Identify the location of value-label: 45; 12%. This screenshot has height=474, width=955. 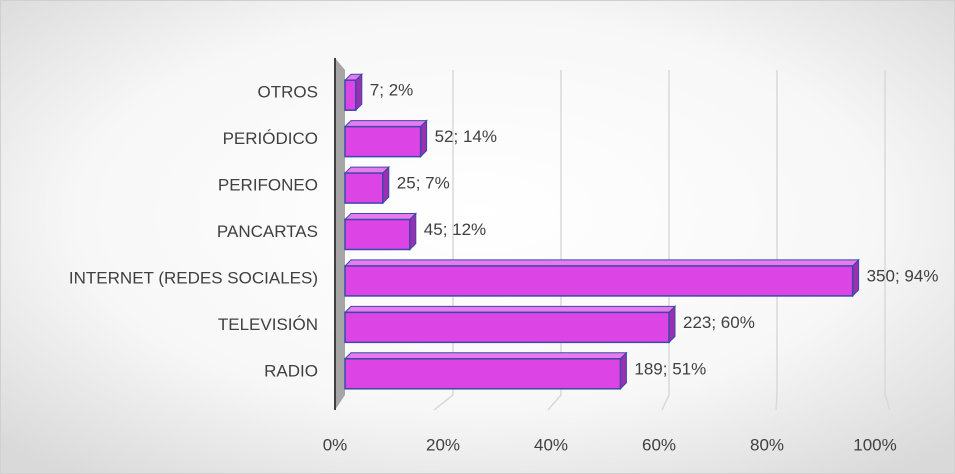
(455, 229).